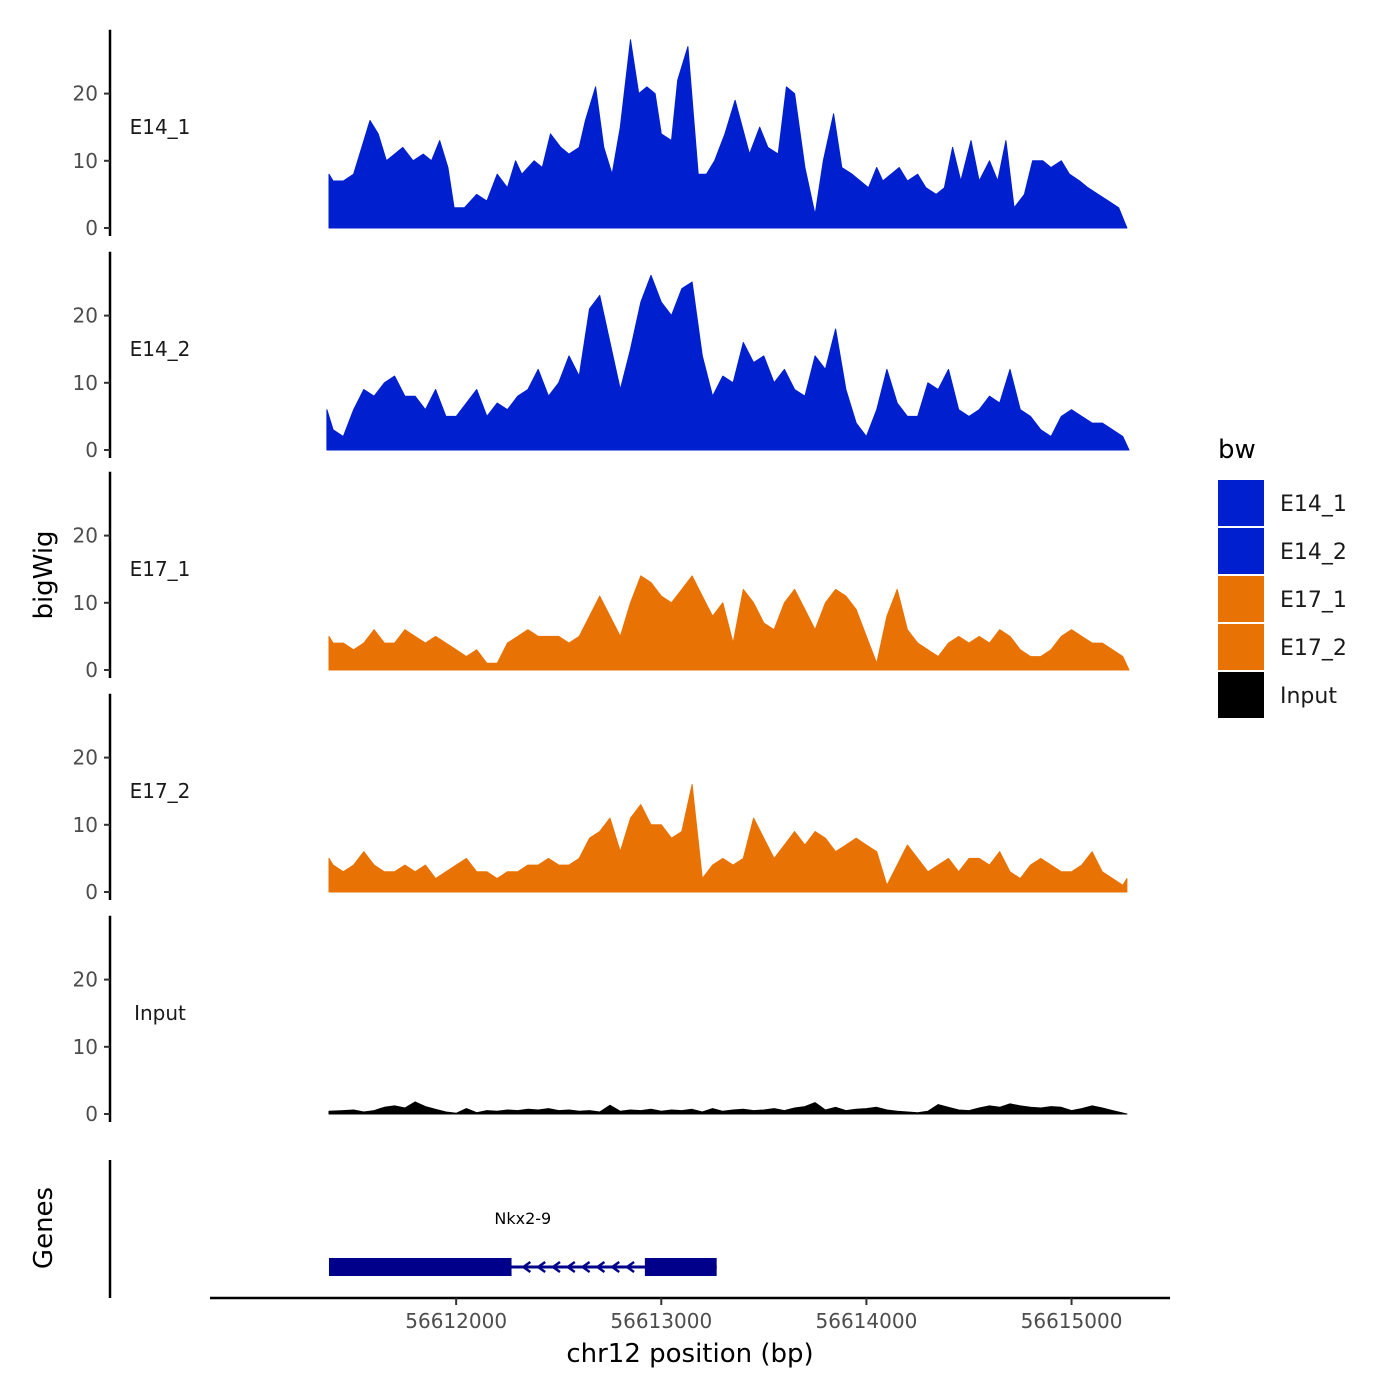 This screenshot has width=1400, height=1400. I want to click on track-E17_2: 0 10 20 E17_2, so click(600, 798).